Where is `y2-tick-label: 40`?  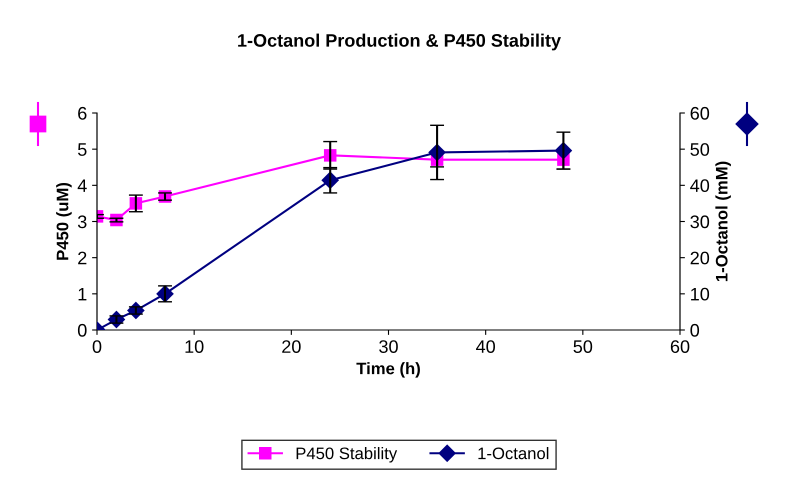
y2-tick-label: 40 is located at coordinates (700, 185).